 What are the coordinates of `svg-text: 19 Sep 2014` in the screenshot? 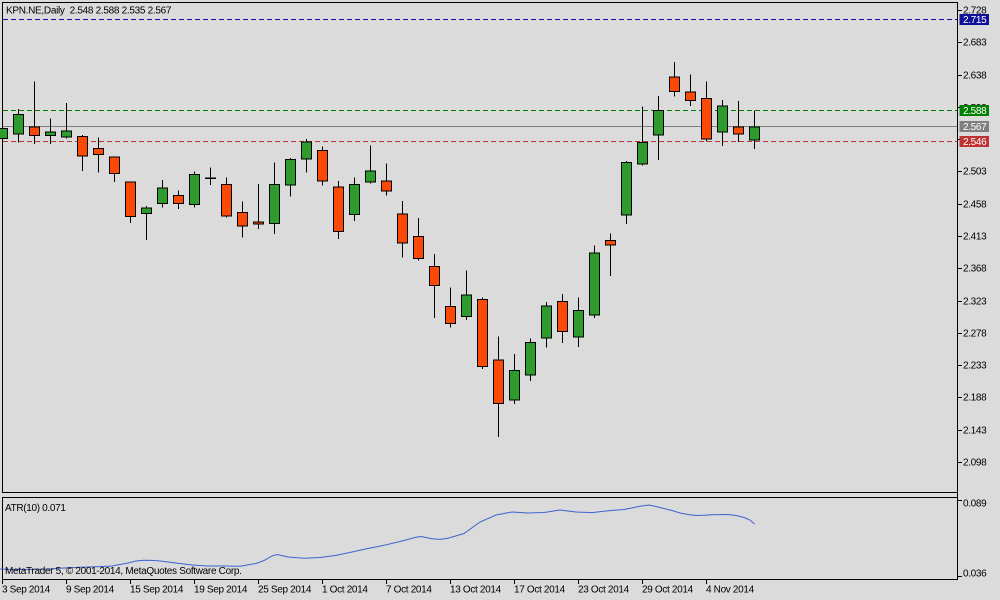 It's located at (221, 589).